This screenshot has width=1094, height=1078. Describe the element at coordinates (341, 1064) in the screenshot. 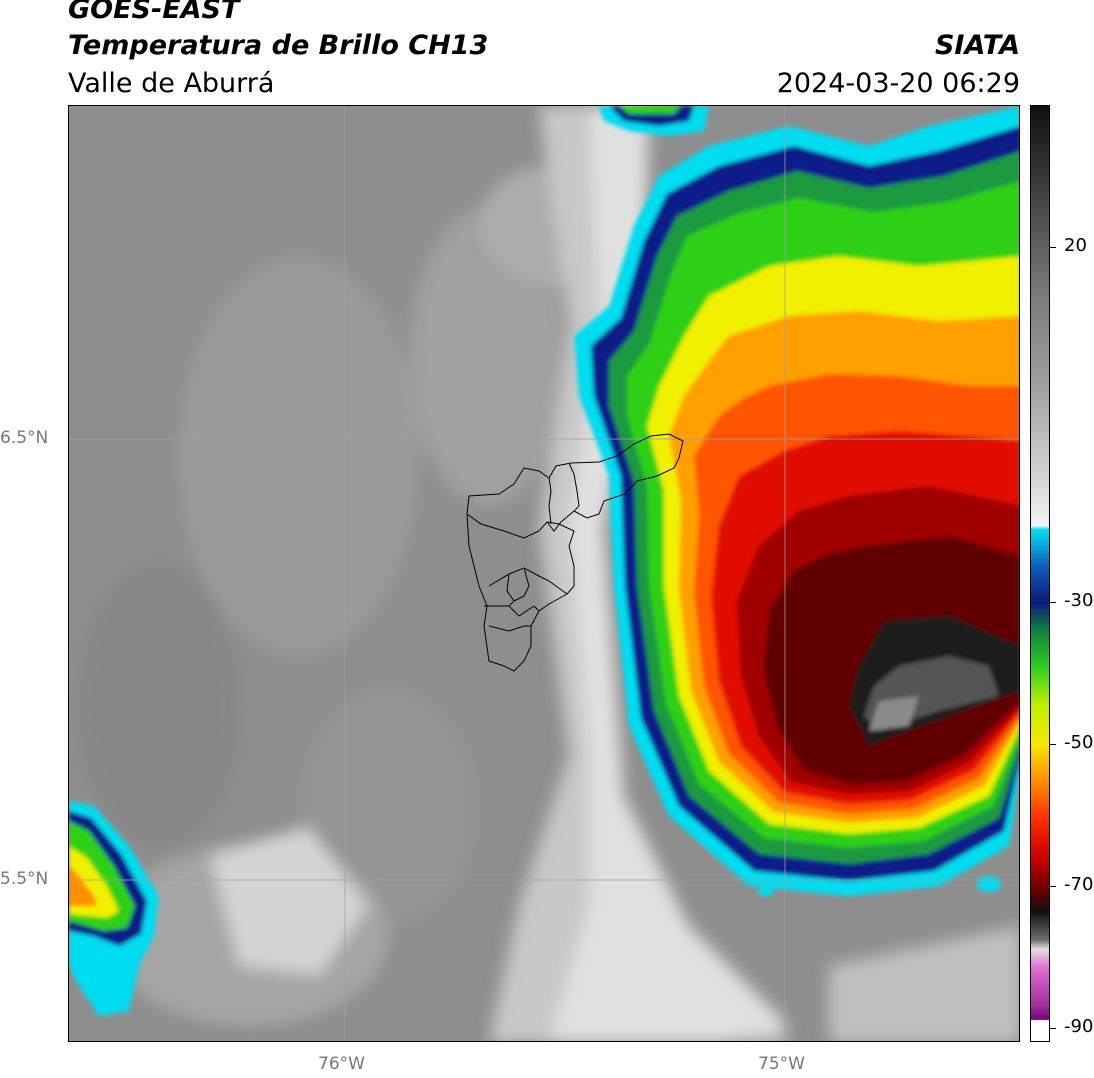

I see `lon-label-76w: 76°W` at that location.